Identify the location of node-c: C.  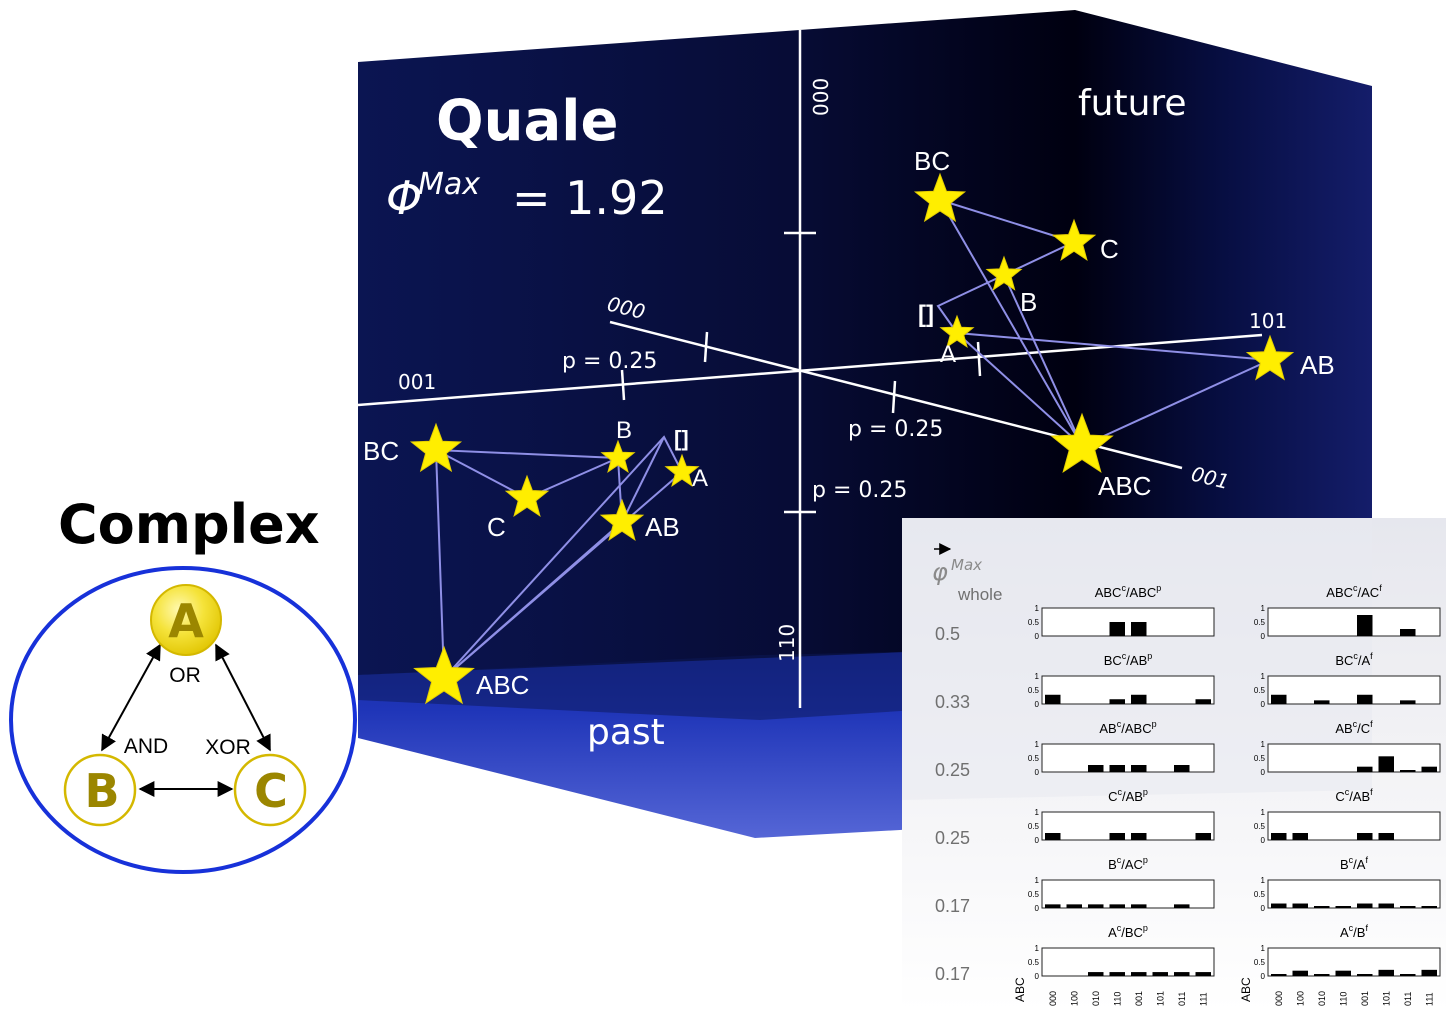
(270, 790).